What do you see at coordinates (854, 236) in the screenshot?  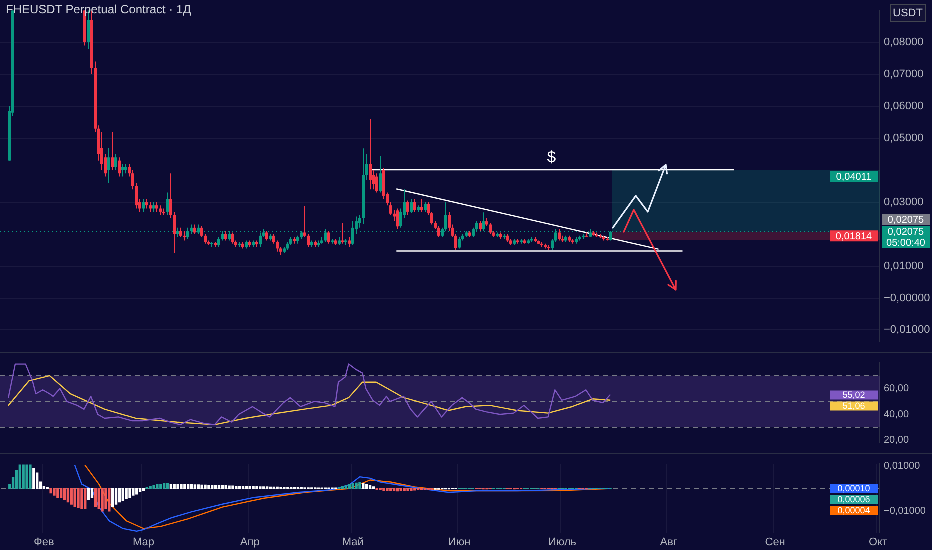 I see `band-label: 0,01814` at bounding box center [854, 236].